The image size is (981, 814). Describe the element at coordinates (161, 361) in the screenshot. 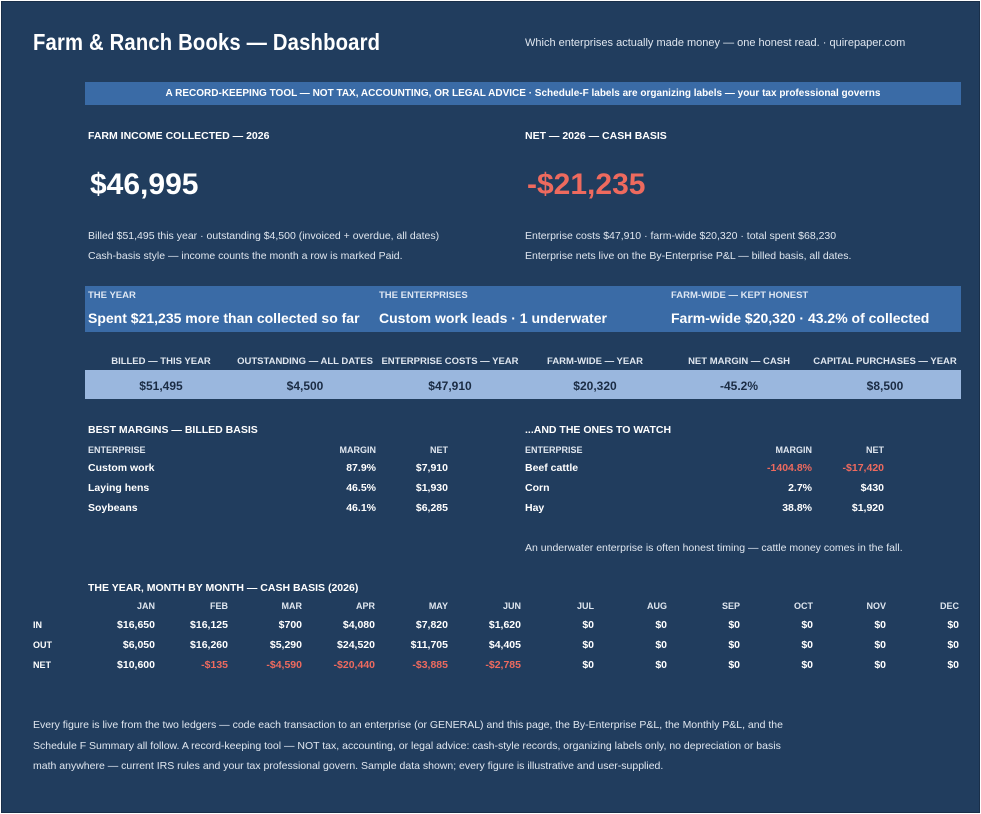

I see `kpi-label-billed: BILLED — THIS YEAR` at that location.